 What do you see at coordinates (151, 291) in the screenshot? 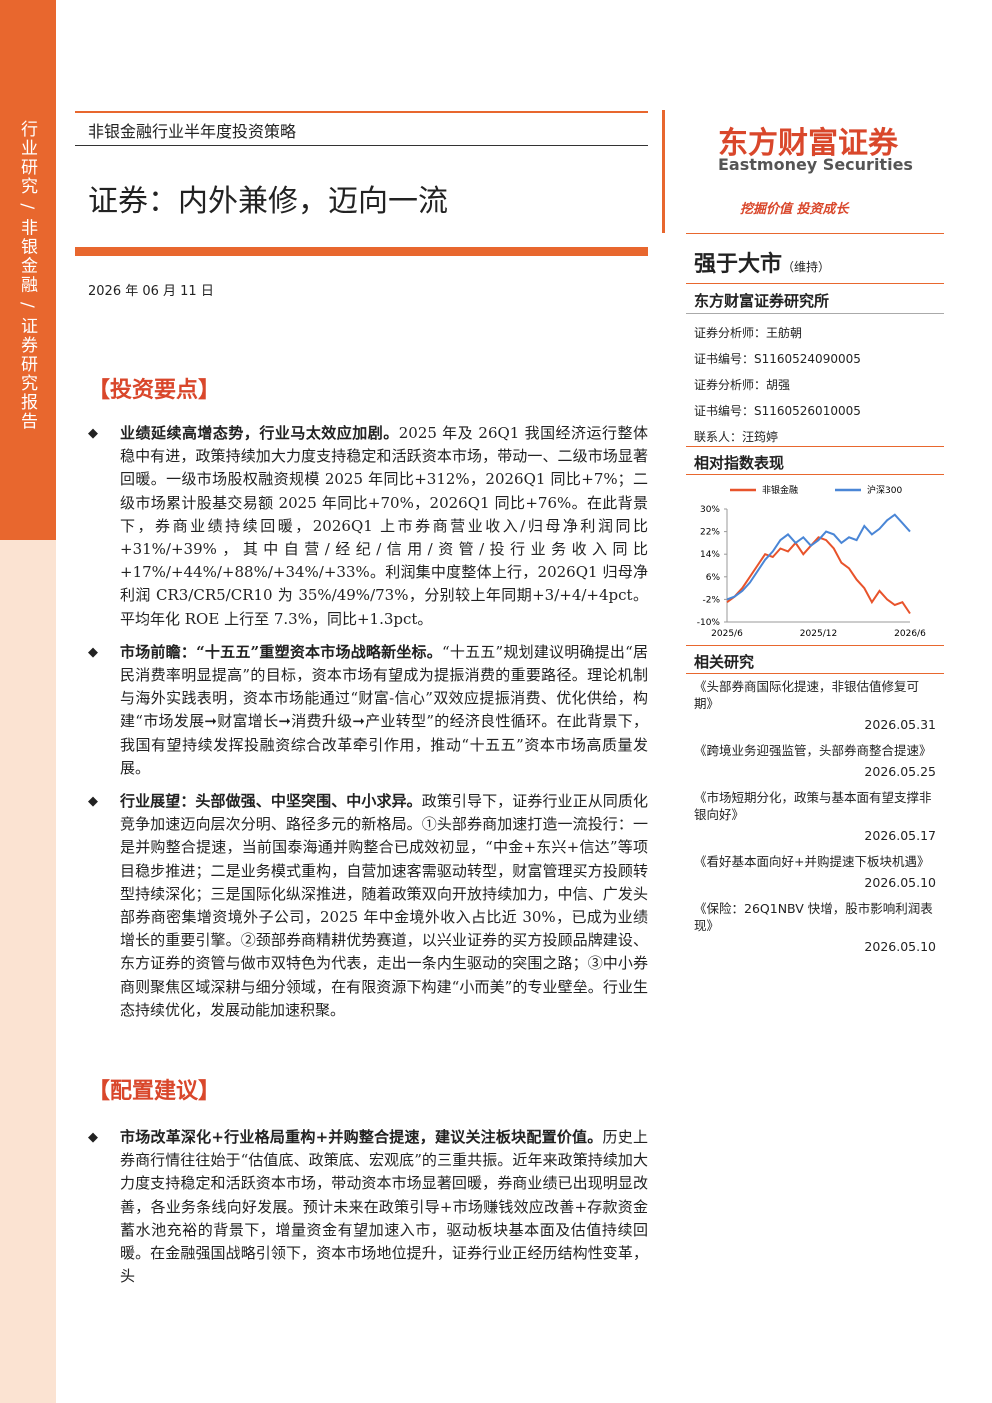
I see `date: 2026 年 06 月 11 日` at bounding box center [151, 291].